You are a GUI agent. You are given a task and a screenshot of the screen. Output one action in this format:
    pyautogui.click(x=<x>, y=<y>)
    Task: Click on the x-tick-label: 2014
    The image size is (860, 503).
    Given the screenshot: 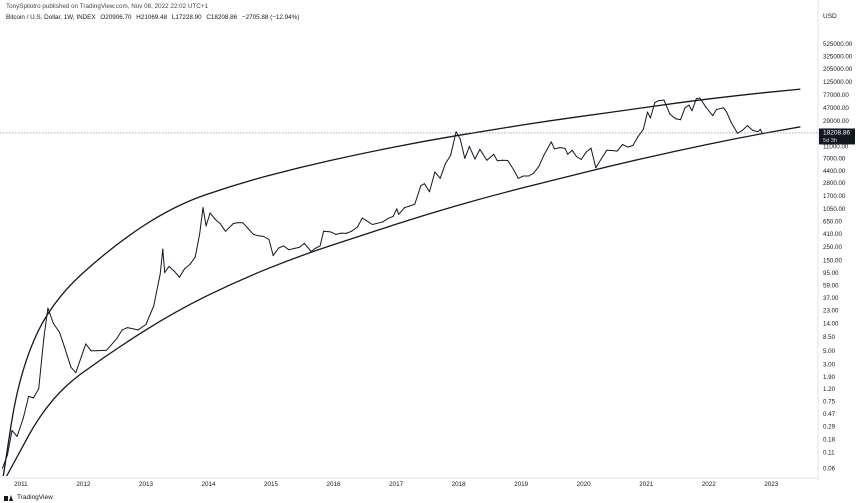 What is the action you would take?
    pyautogui.click(x=209, y=484)
    